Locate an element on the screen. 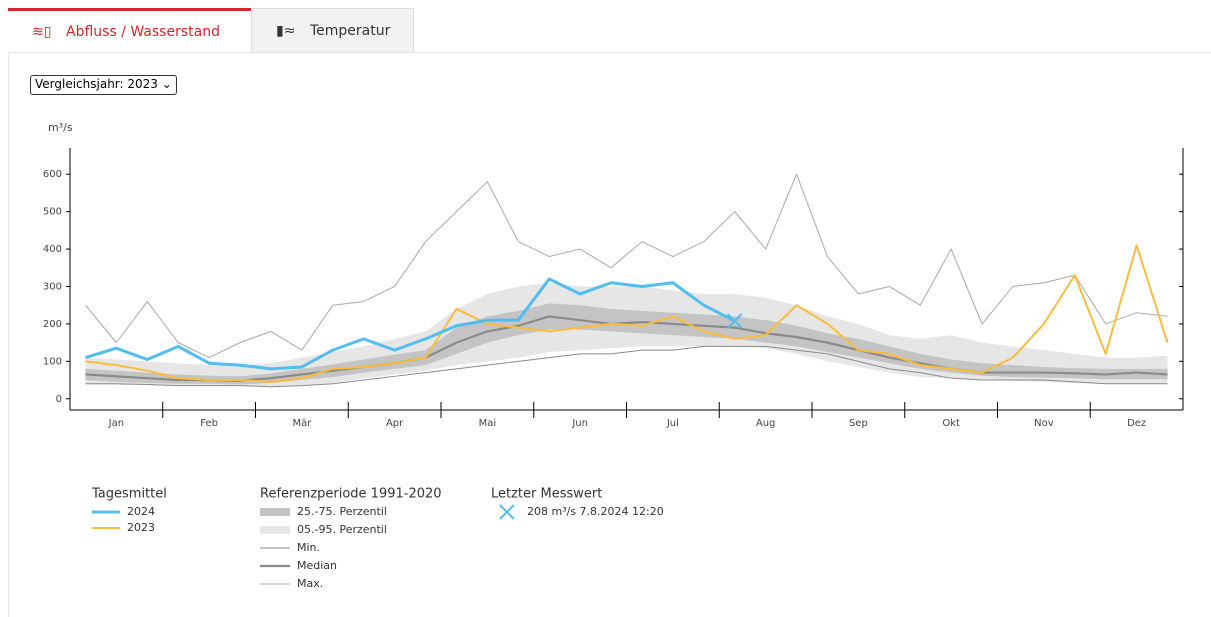 The height and width of the screenshot is (617, 1211). legend-label: 2024 is located at coordinates (141, 511).